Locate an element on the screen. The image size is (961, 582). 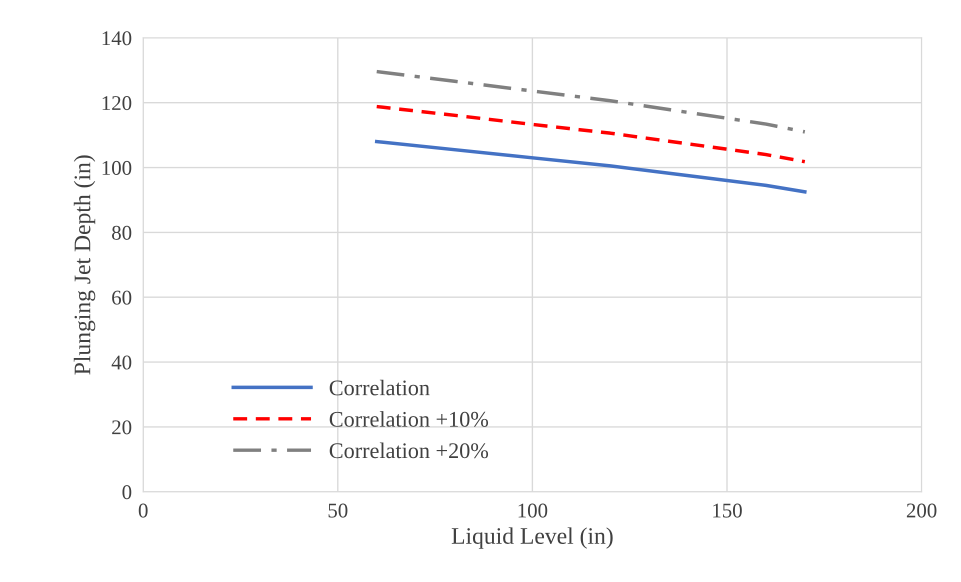
legend-label: Correlation is located at coordinates (380, 388).